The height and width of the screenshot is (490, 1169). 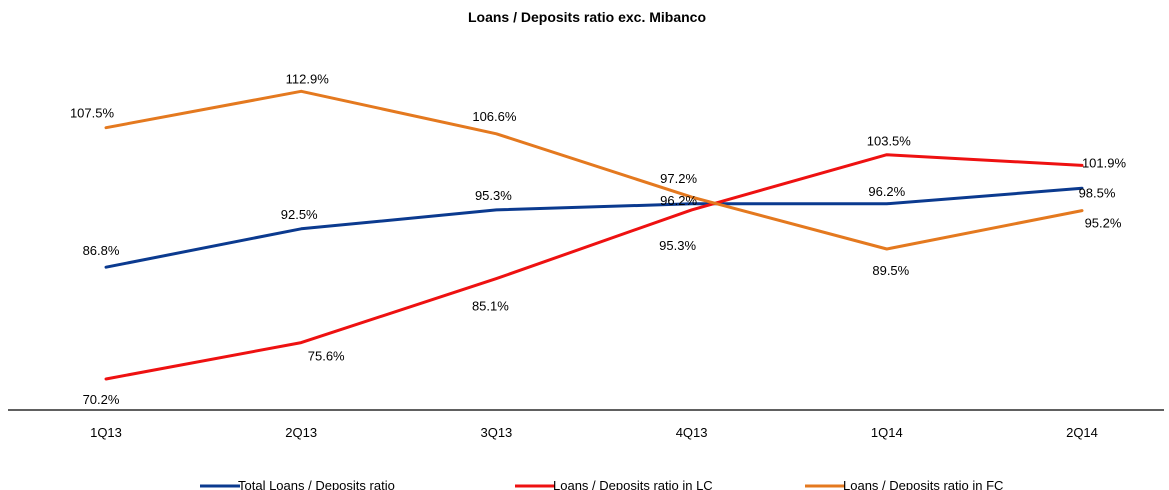 I want to click on legend-item: Total Loans / Deposits ratio, so click(x=297, y=484).